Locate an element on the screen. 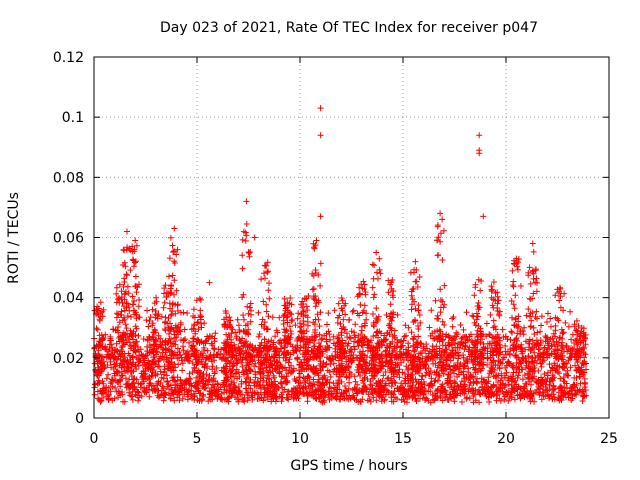  x-tick-label: 5 is located at coordinates (197, 439).